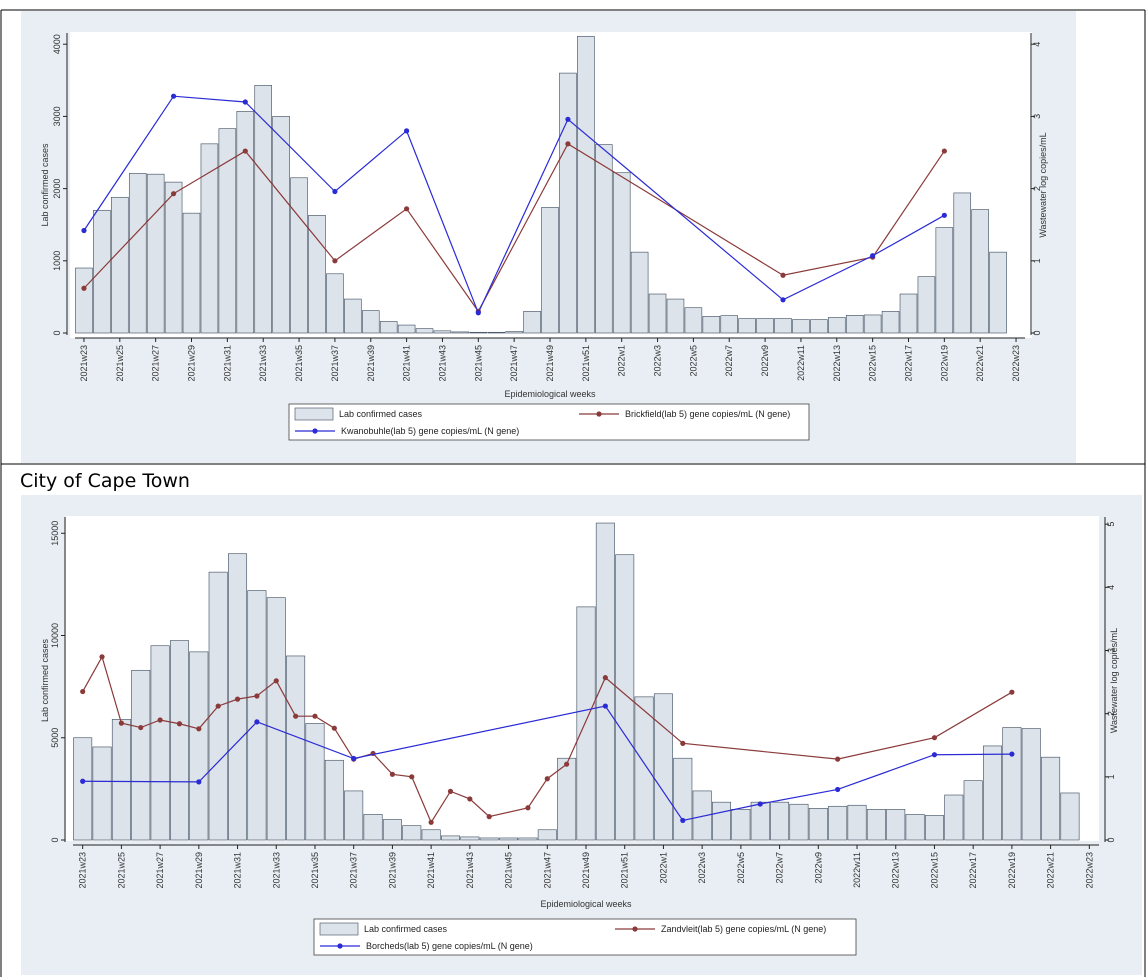 The height and width of the screenshot is (977, 1146). What do you see at coordinates (547, 870) in the screenshot?
I see `x-tick-label: 2021w47` at bounding box center [547, 870].